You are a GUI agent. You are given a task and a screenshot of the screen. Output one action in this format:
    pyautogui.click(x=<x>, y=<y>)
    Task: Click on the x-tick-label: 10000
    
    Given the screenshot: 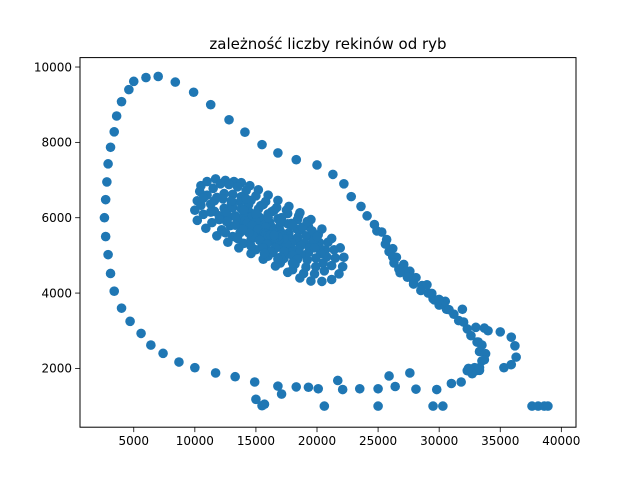 What is the action you would take?
    pyautogui.click(x=195, y=441)
    